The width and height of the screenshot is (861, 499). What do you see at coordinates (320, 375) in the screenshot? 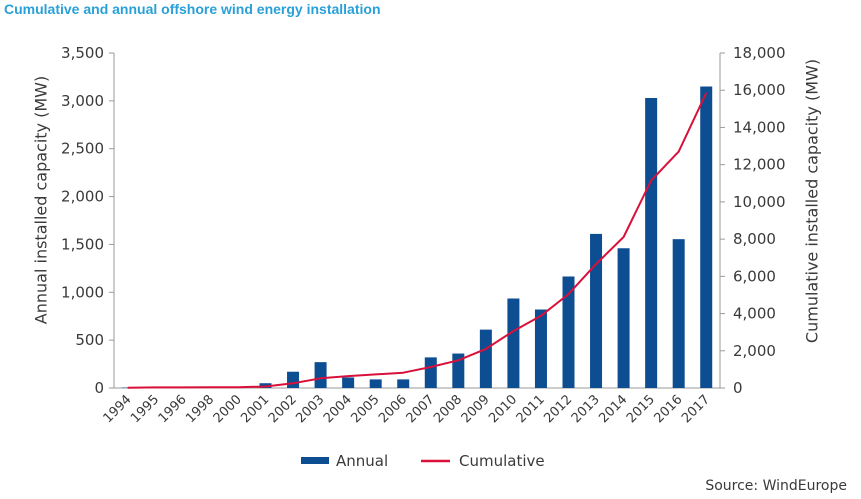
I see `annual-bar-2003` at bounding box center [320, 375].